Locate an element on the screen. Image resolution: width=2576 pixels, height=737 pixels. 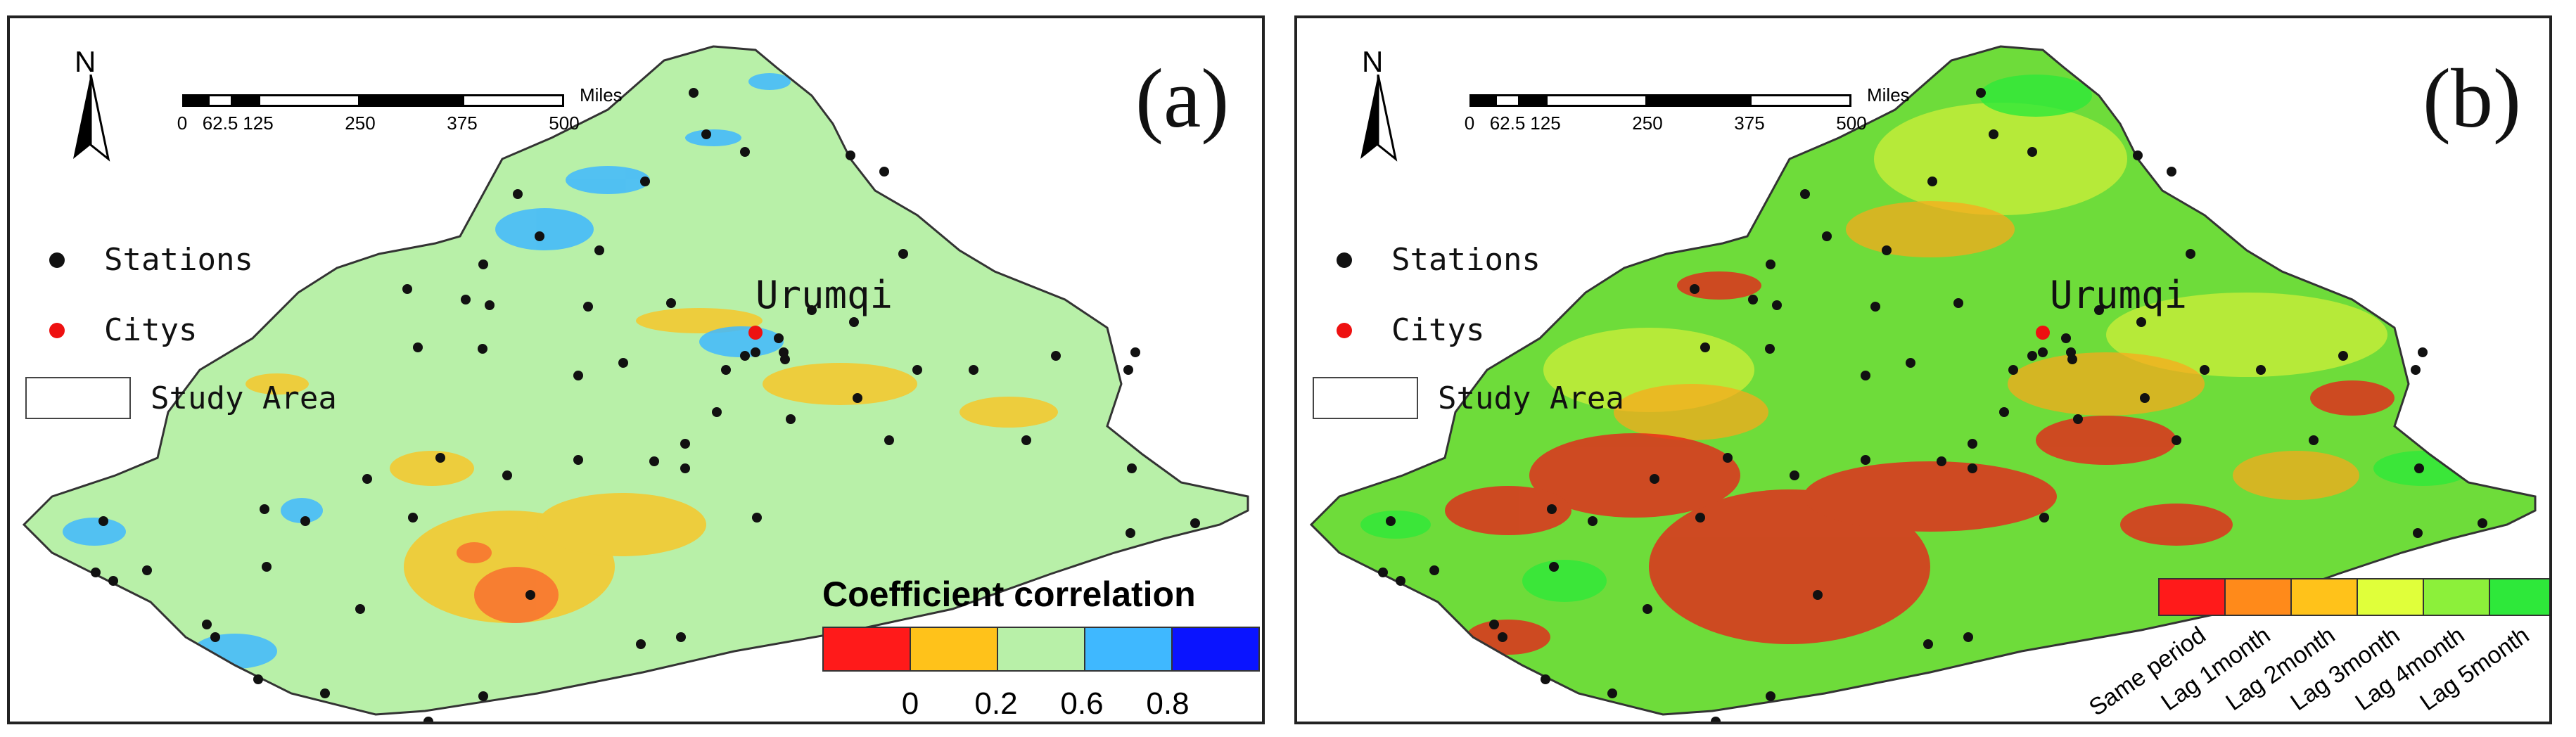
colorbar-tick: 0.6 is located at coordinates (1082, 703).